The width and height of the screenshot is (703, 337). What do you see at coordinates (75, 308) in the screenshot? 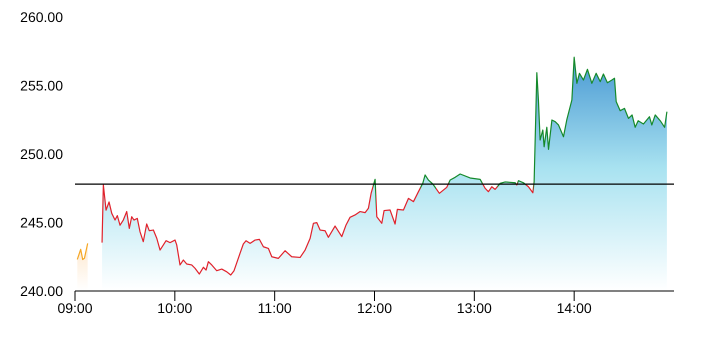
I see `x-tick-label: 09:00` at bounding box center [75, 308].